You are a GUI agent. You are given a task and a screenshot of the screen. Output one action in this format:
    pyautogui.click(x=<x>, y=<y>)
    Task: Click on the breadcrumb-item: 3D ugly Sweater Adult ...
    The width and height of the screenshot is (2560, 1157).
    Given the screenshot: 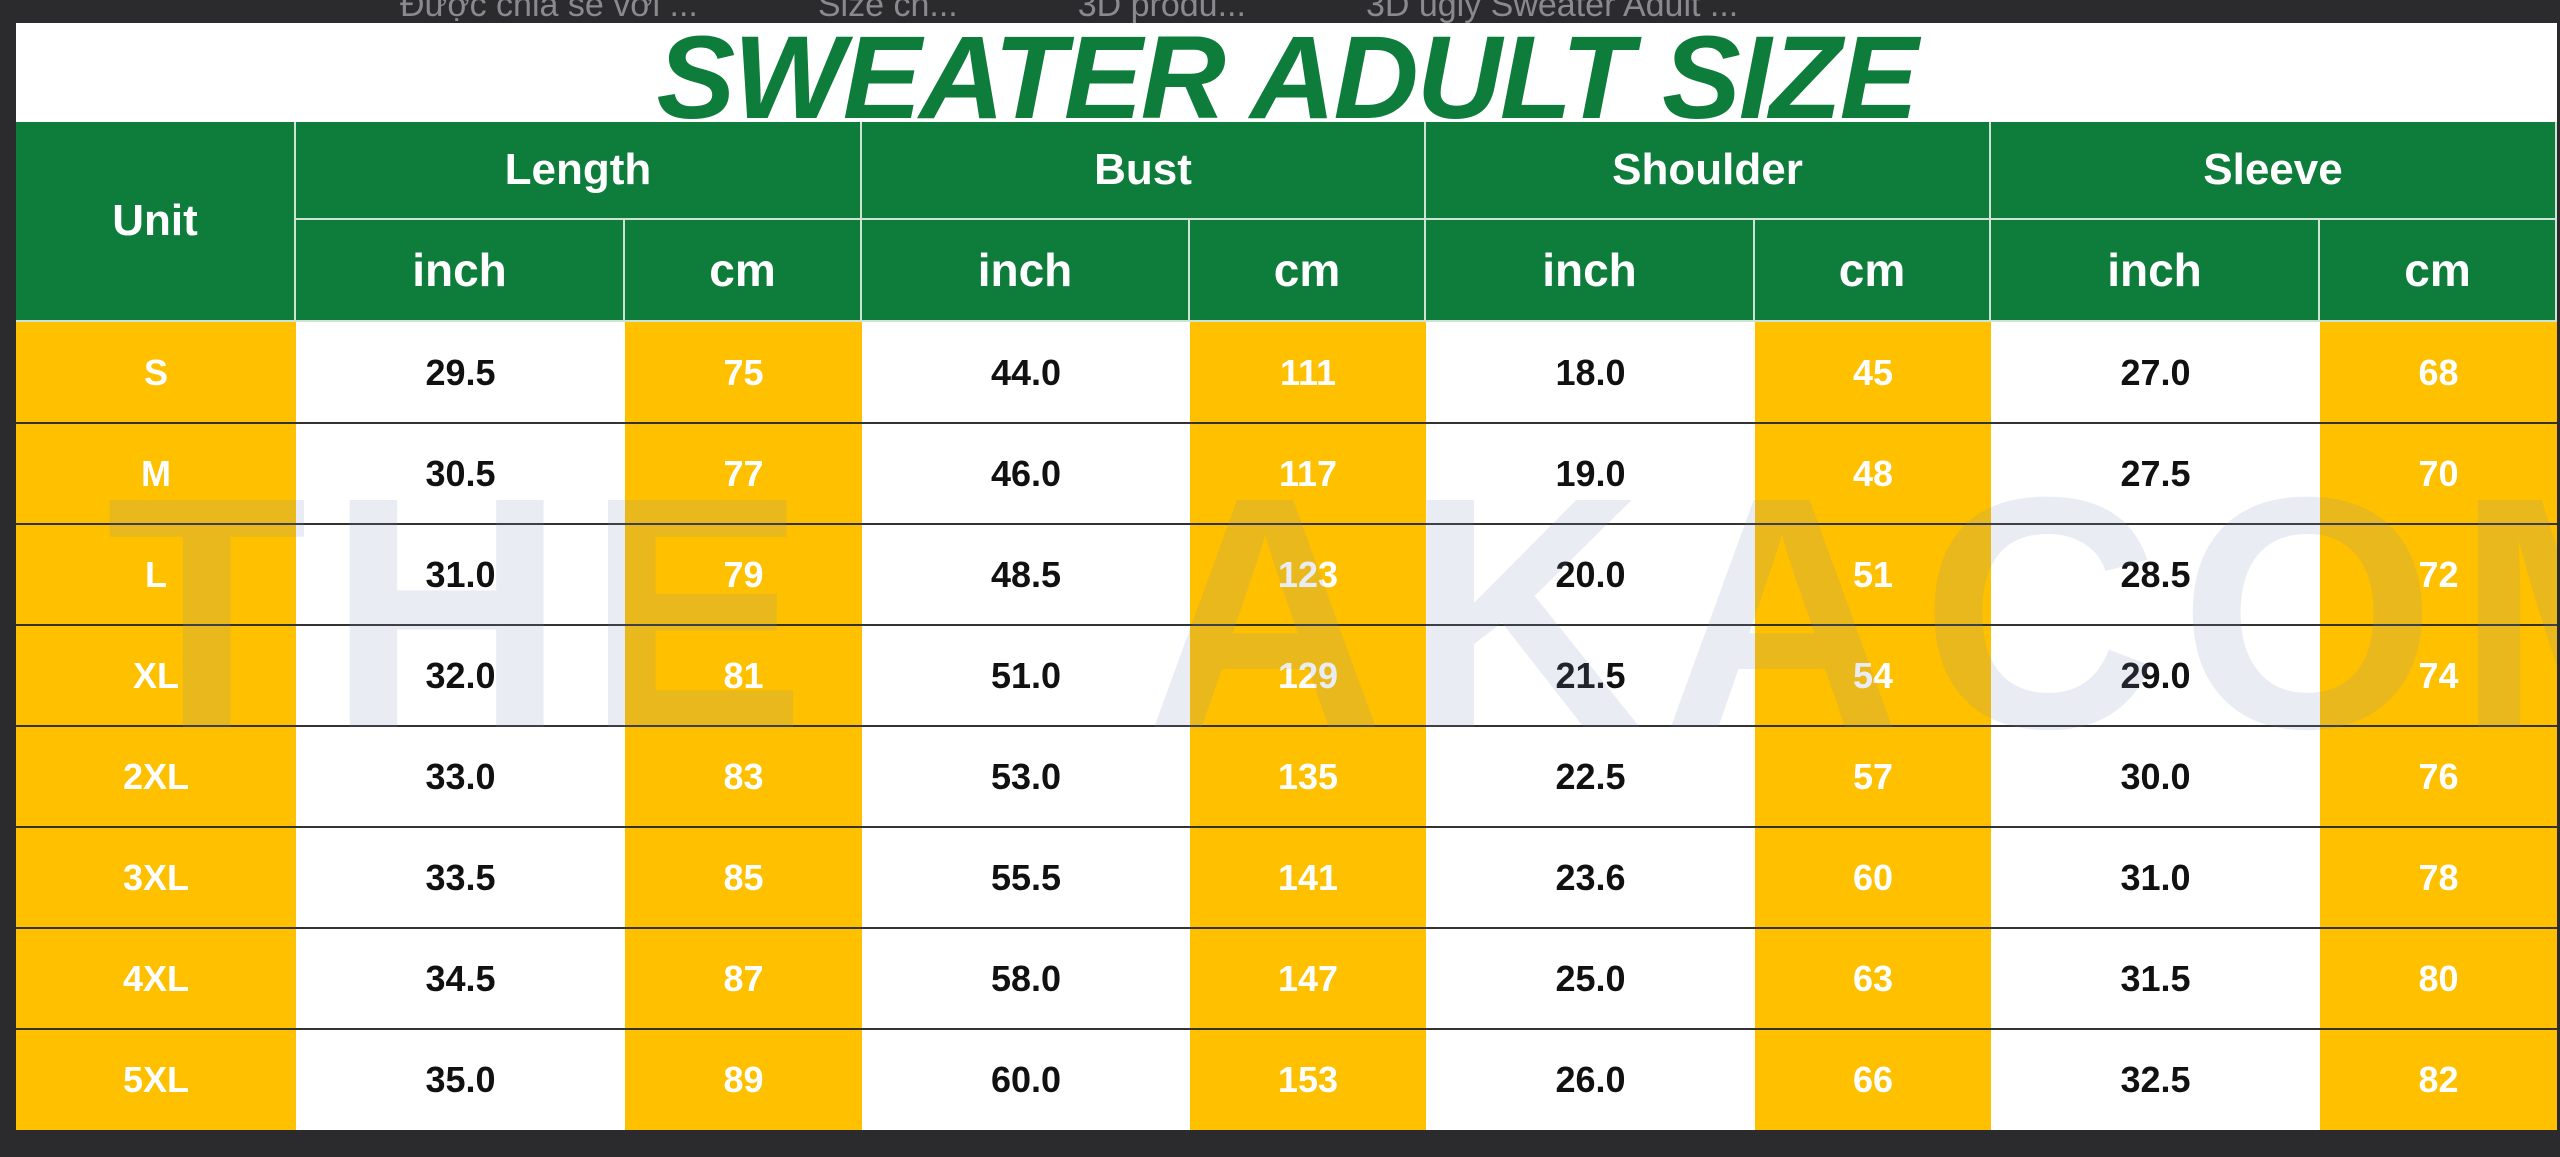 What is the action you would take?
    pyautogui.click(x=1552, y=12)
    